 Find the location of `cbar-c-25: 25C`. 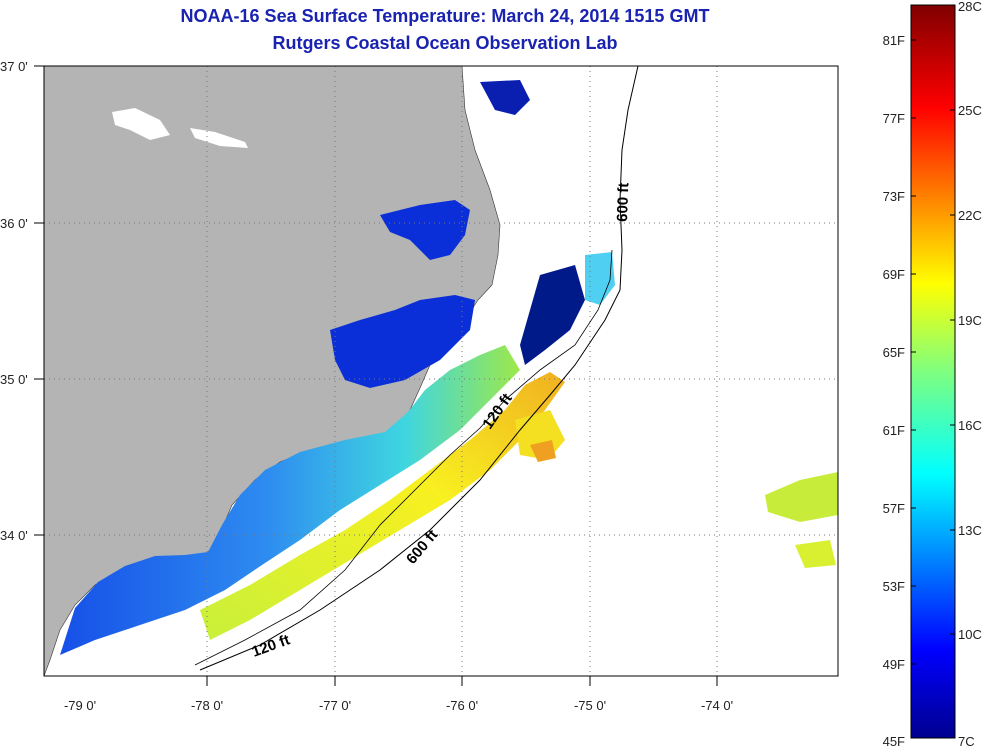

cbar-c-25: 25C is located at coordinates (970, 110).